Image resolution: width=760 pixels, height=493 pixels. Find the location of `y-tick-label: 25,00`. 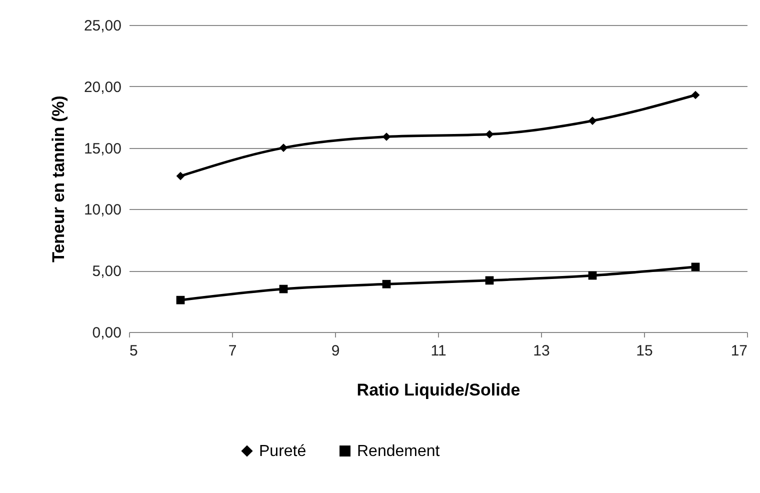

y-tick-label: 25,00 is located at coordinates (103, 26).